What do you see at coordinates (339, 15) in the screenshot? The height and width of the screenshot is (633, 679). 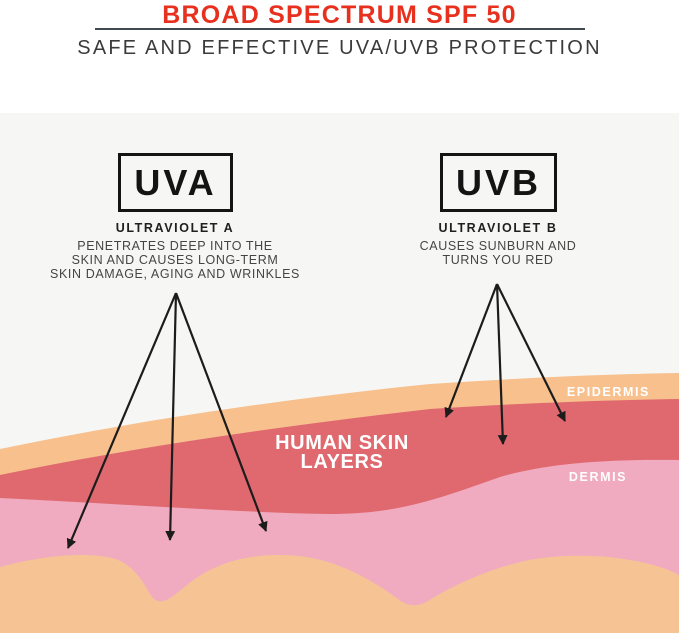 I see `page-title: BROAD SPECTRUM SPF 50` at bounding box center [339, 15].